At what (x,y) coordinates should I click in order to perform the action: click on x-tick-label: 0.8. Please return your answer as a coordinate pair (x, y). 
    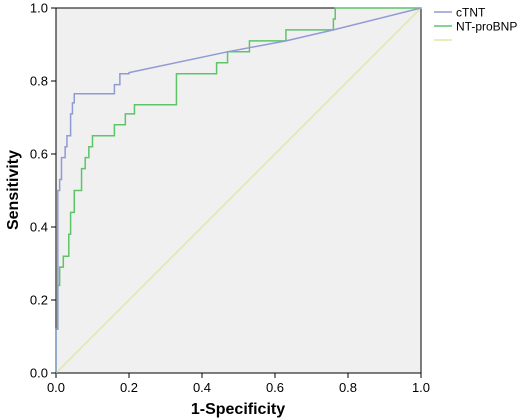
    Looking at the image, I should click on (348, 387).